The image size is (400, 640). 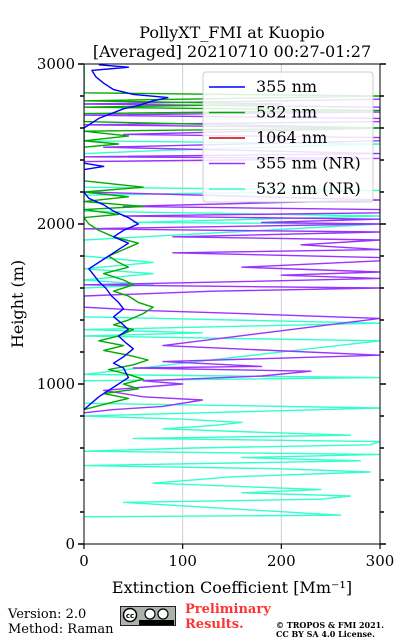 I want to click on copyright-line2: CC BY SA 4.0 License., so click(x=325, y=634).